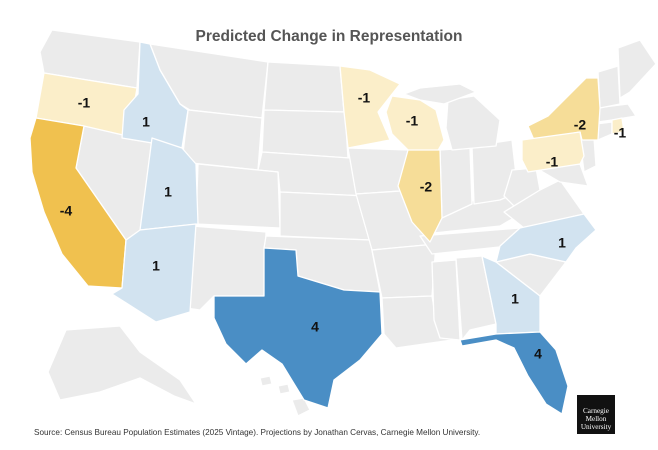 The width and height of the screenshot is (658, 450). What do you see at coordinates (238, 196) in the screenshot?
I see `state-co` at bounding box center [238, 196].